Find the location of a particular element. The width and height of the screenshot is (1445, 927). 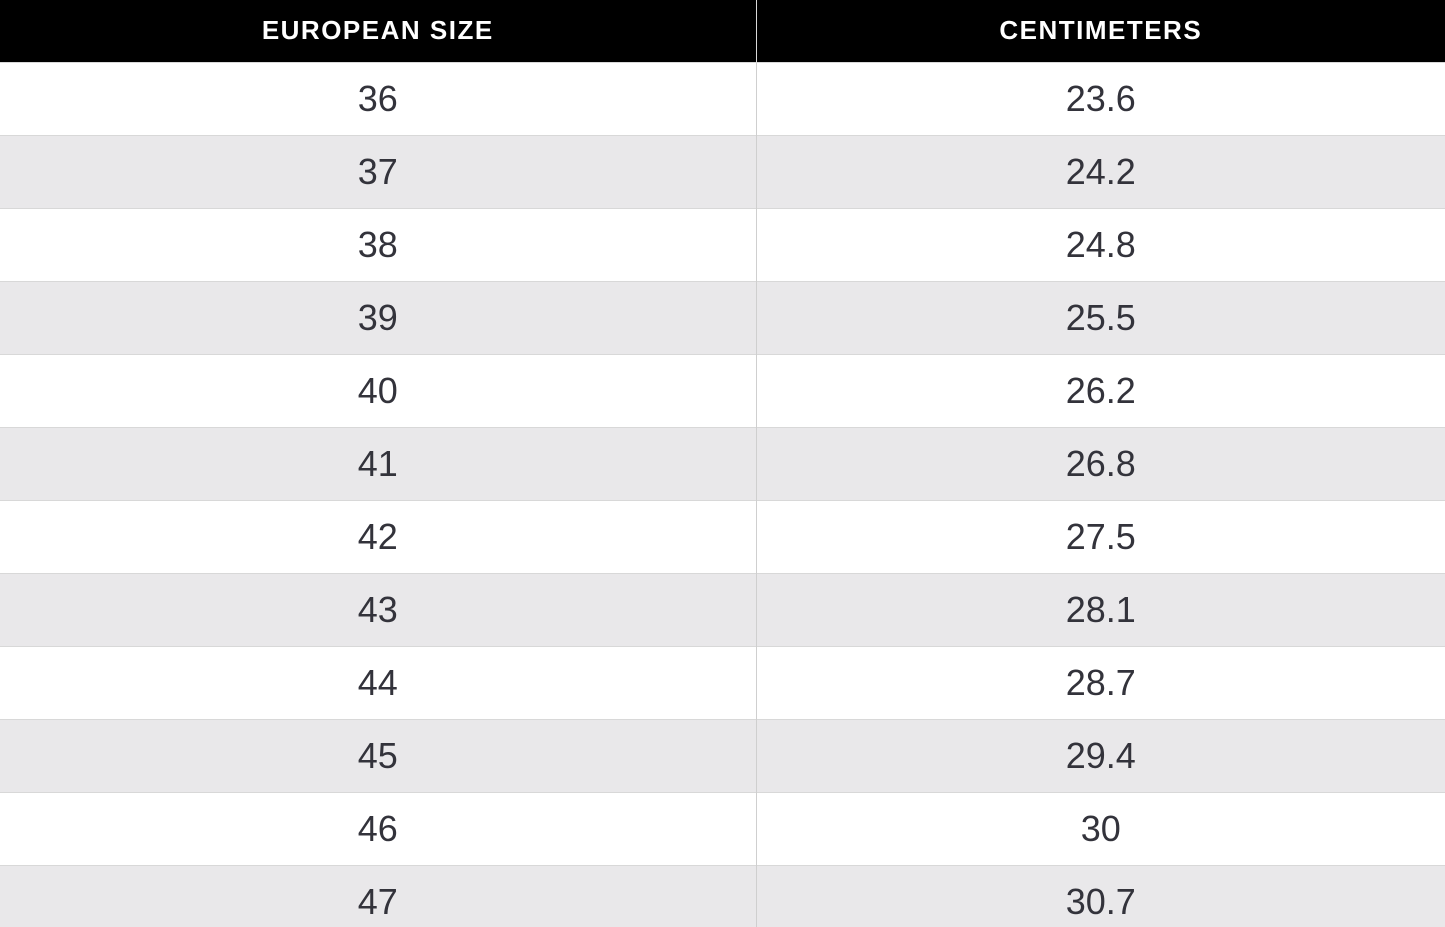

table-row: 40 26.2 is located at coordinates (722, 390).